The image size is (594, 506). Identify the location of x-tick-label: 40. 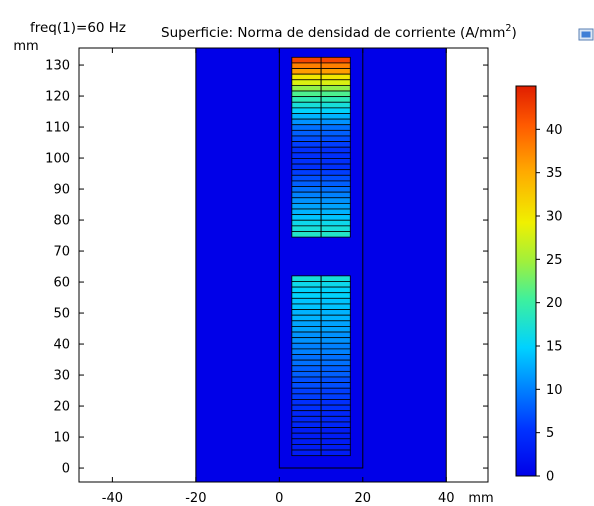
(446, 498).